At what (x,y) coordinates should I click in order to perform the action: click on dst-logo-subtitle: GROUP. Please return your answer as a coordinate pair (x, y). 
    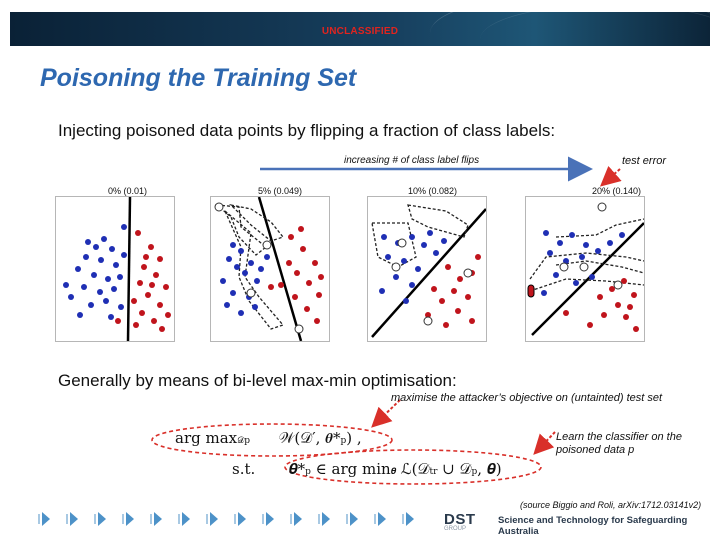
    Looking at the image, I should click on (455, 529).